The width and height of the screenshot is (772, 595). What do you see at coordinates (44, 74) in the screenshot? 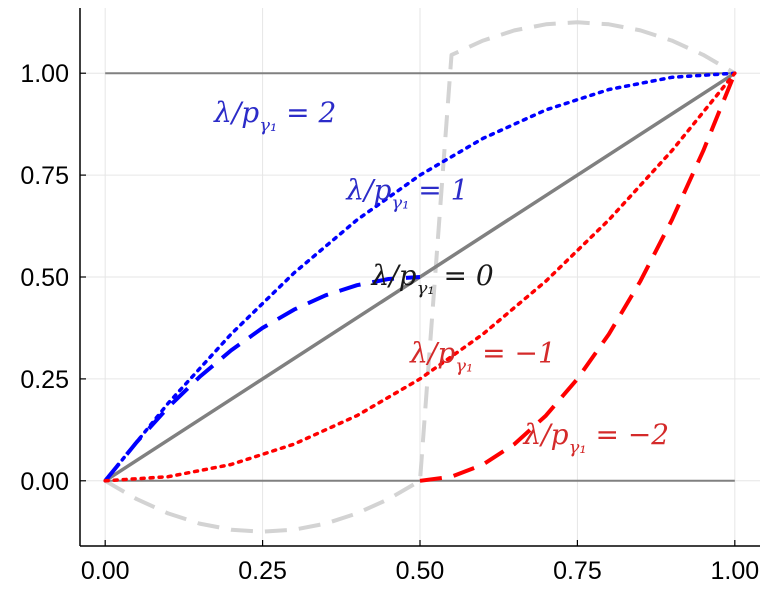
I see `y-tick-label-4: 1.00` at bounding box center [44, 74].